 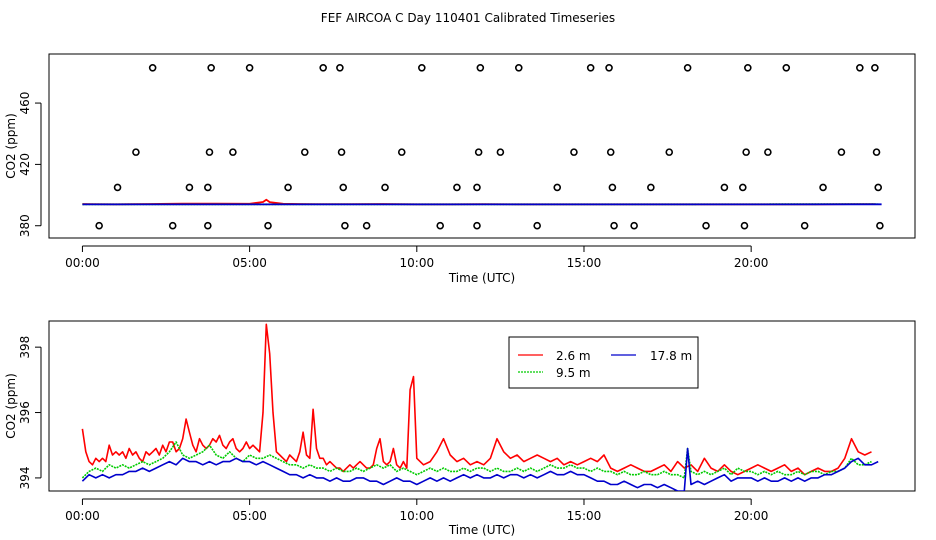 I want to click on legend: 2.6 m 17.8 m 9.5 m, so click(x=603, y=362).